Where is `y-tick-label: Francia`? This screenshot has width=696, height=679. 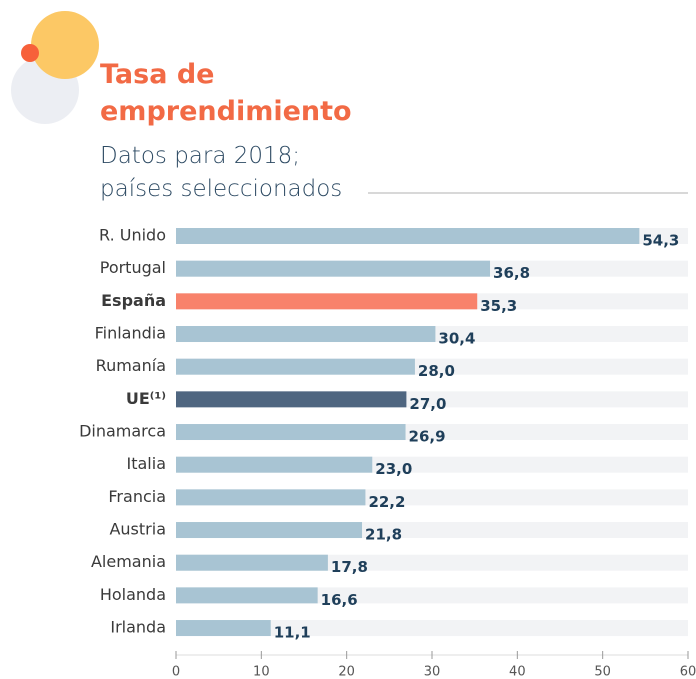
y-tick-label: Francia is located at coordinates (137, 496).